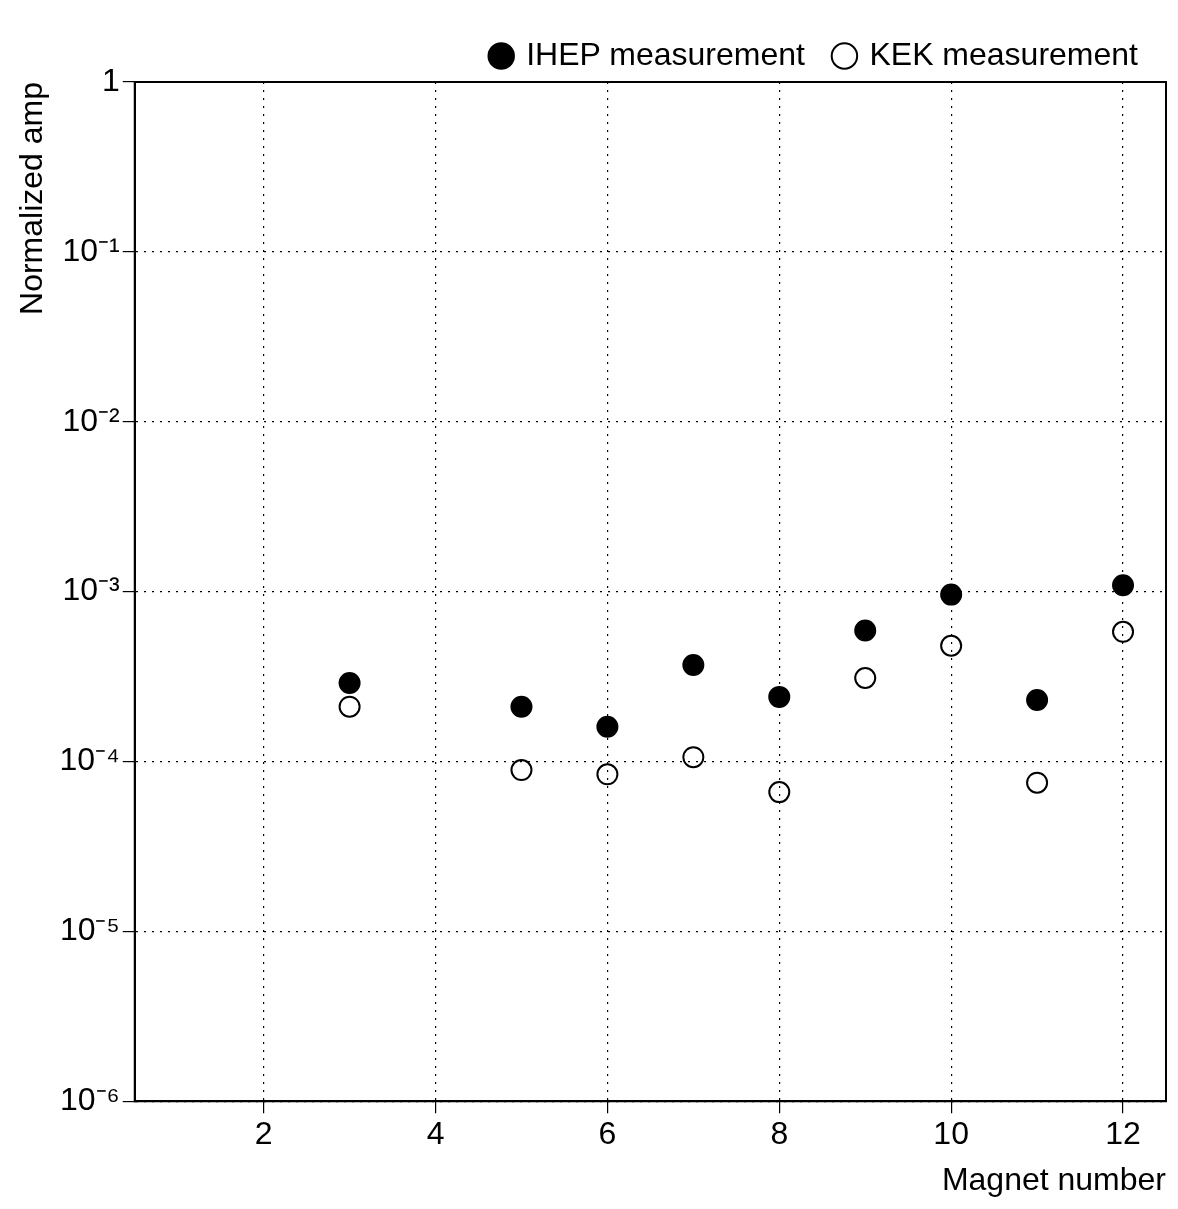 This screenshot has width=1178, height=1209. What do you see at coordinates (779, 1133) in the screenshot?
I see `x-tick-label: 8` at bounding box center [779, 1133].